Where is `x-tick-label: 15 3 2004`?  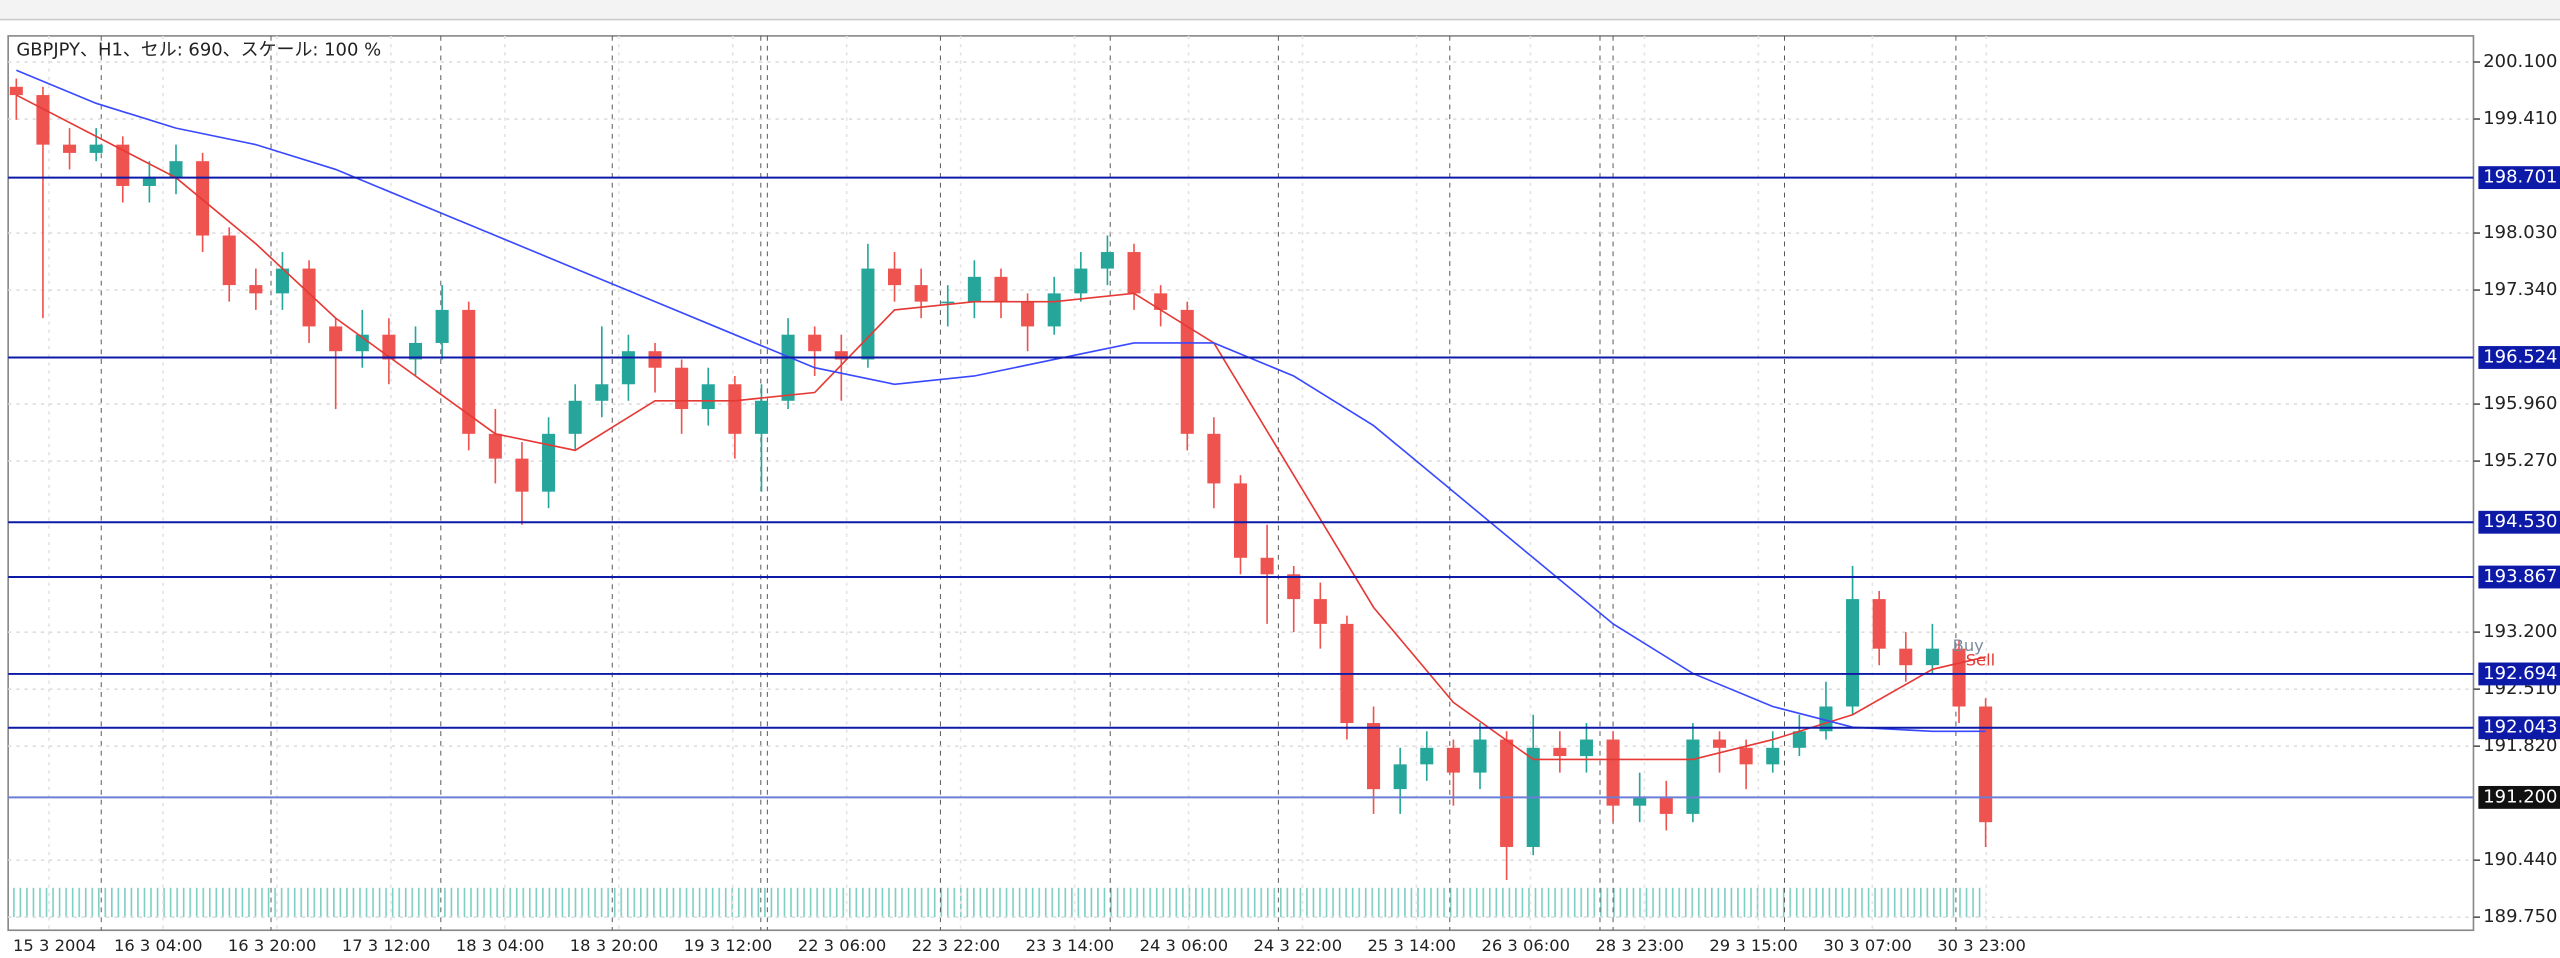
x-tick-label: 15 3 2004 is located at coordinates (54, 945).